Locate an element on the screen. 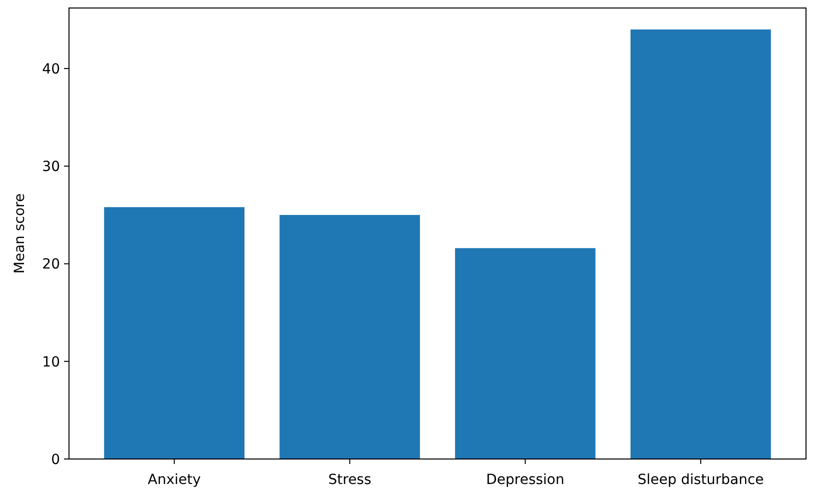  y-tick-label: 30 is located at coordinates (51, 167).